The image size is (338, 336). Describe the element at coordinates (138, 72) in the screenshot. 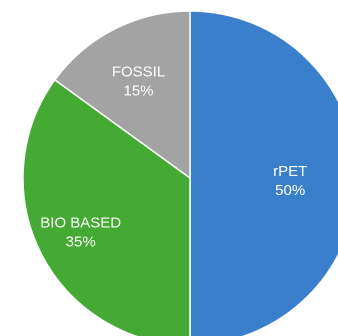

I see `pie-label-fossil: FOSSIL` at that location.